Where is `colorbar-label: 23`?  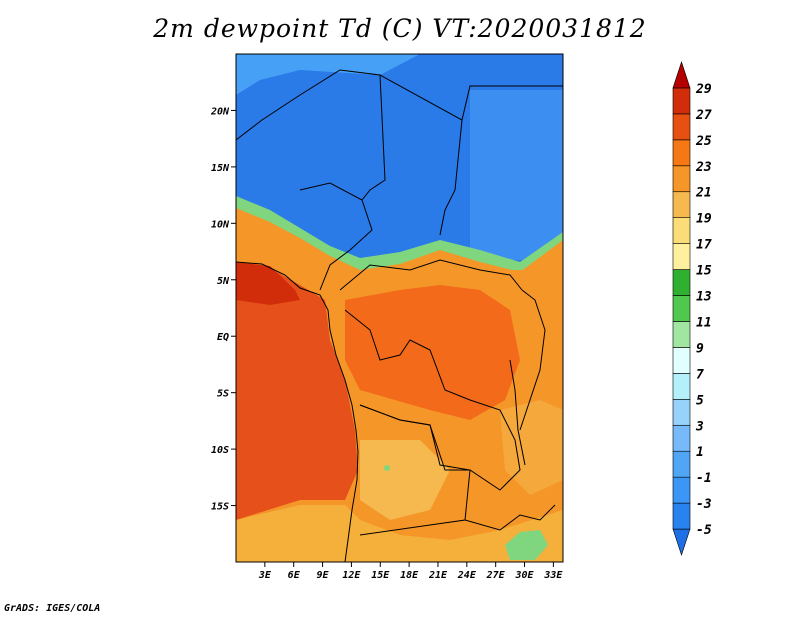
colorbar-label: 23 is located at coordinates (703, 167).